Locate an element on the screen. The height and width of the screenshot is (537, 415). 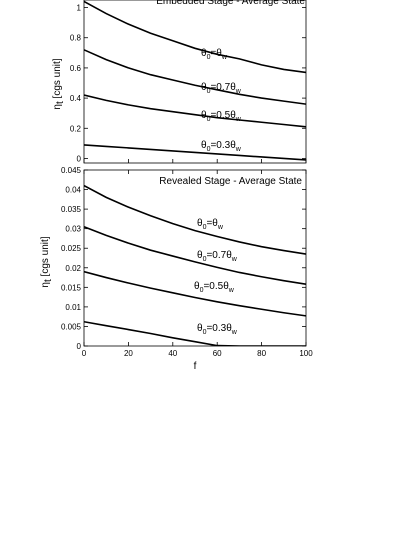
y-tick-label: 0.4 is located at coordinates (76, 98).